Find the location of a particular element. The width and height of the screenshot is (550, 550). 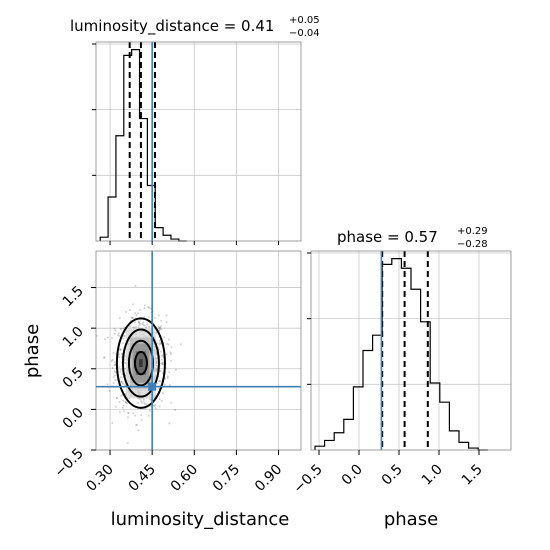

panel-phase-frame is located at coordinates (411, 350).